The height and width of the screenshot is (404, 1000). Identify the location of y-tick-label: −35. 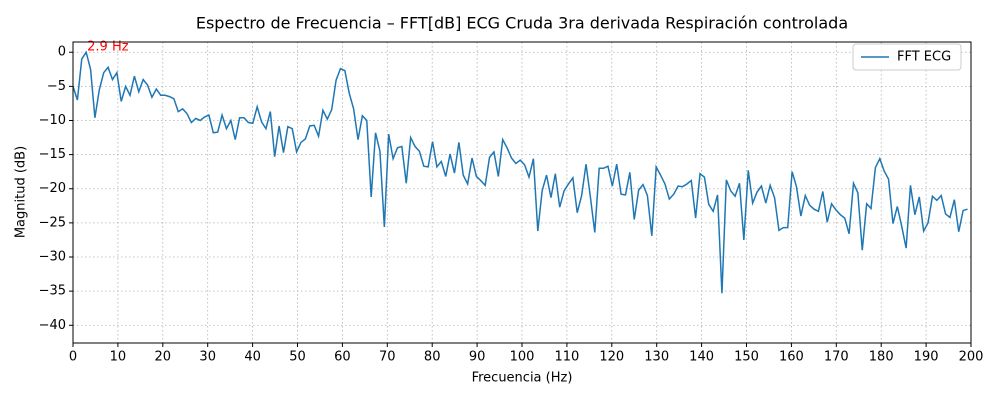
(52, 291).